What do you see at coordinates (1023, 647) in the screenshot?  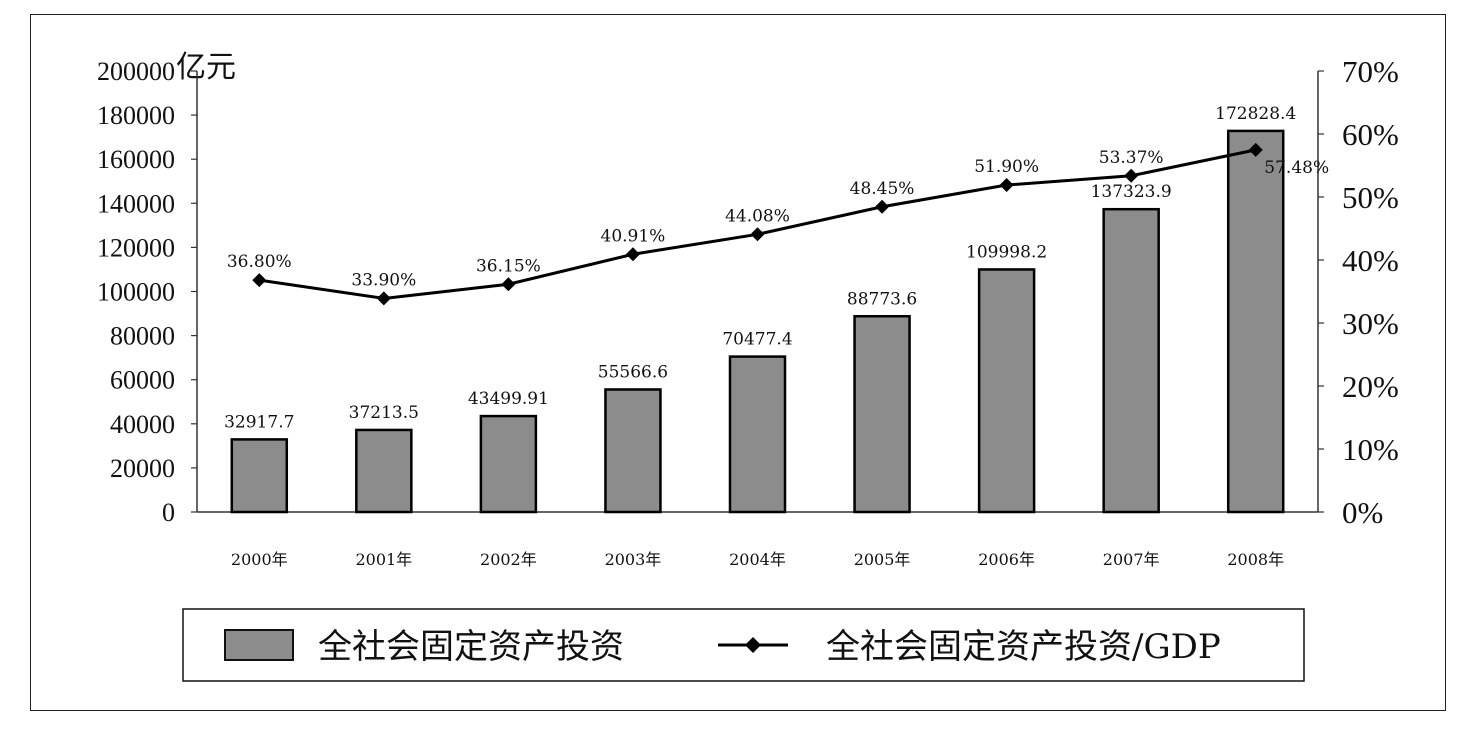 I see `legend-line-label: 全社会固定资产投资/GDP` at bounding box center [1023, 647].